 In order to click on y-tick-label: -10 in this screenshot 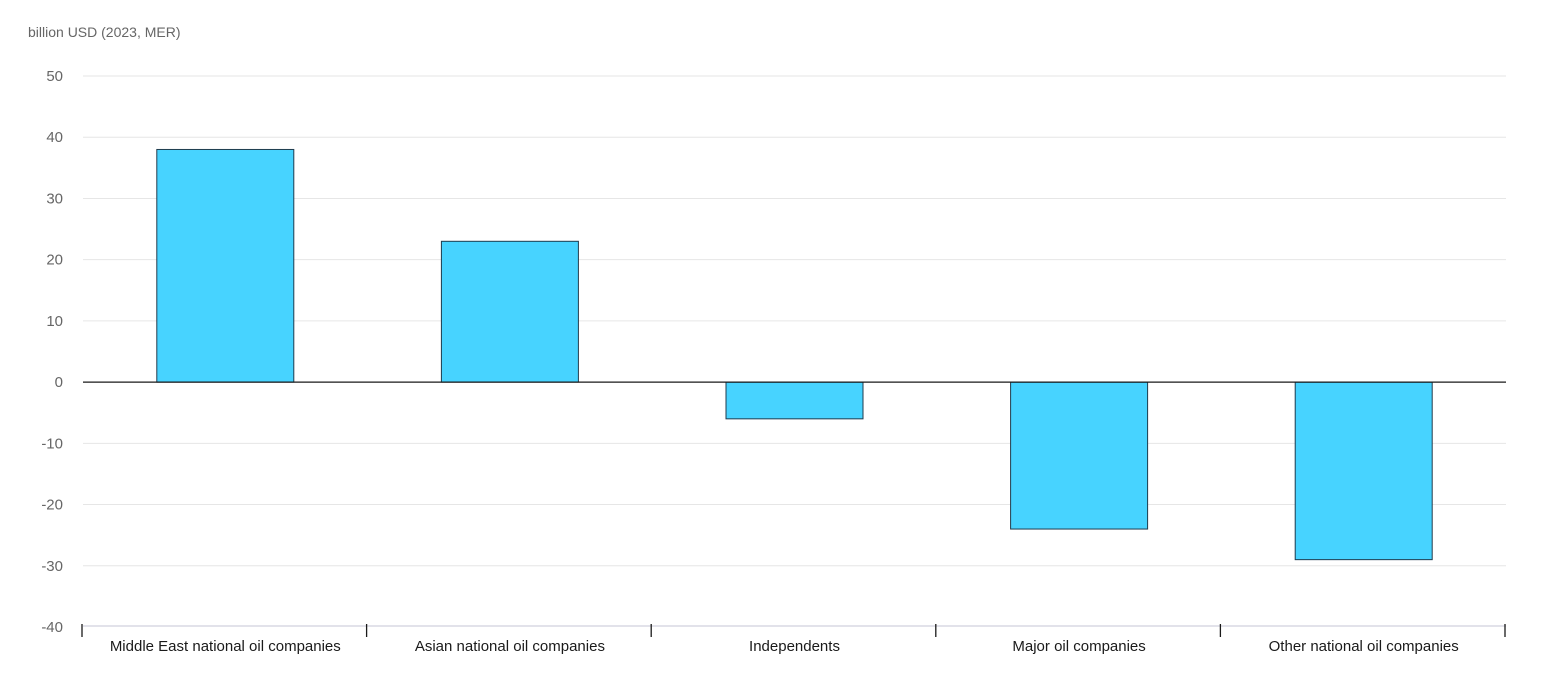, I will do `click(52, 443)`.